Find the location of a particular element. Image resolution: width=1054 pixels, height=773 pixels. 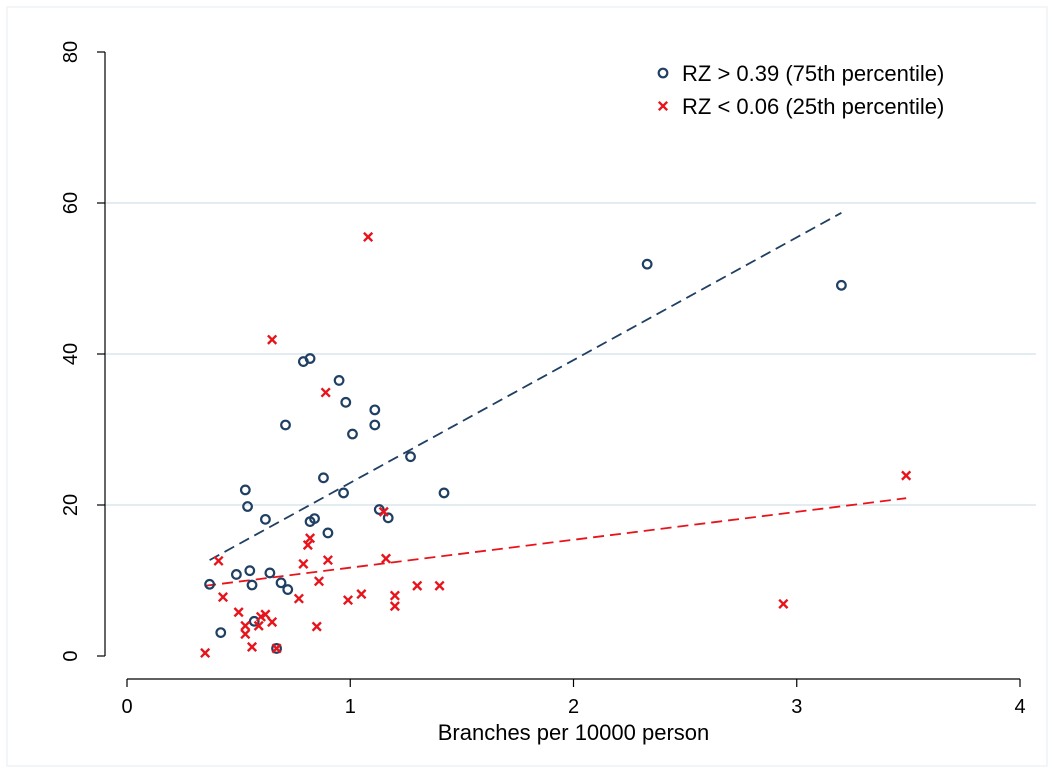

x-tick-label: 1 is located at coordinates (350, 707).